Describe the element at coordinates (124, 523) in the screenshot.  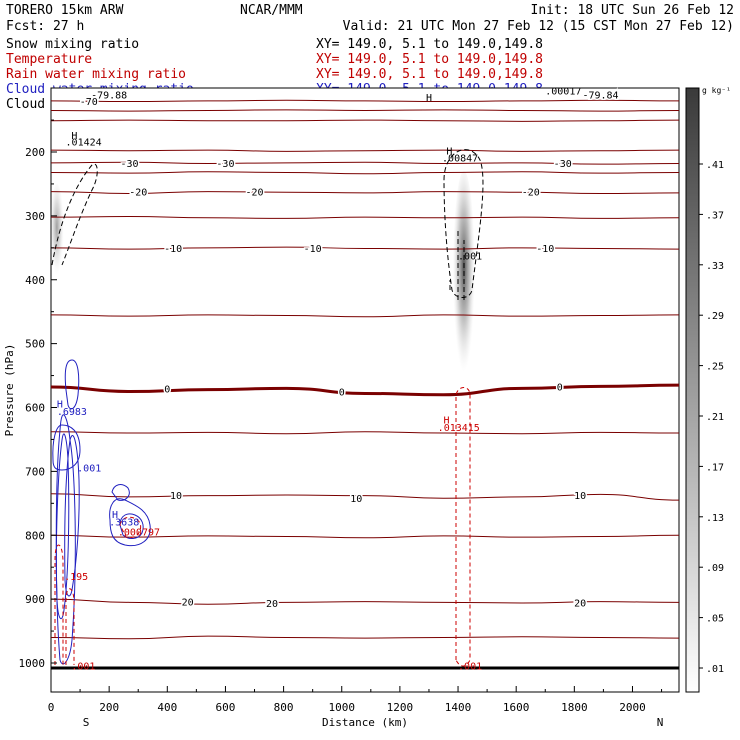
I see `extremum-label: .3638` at that location.